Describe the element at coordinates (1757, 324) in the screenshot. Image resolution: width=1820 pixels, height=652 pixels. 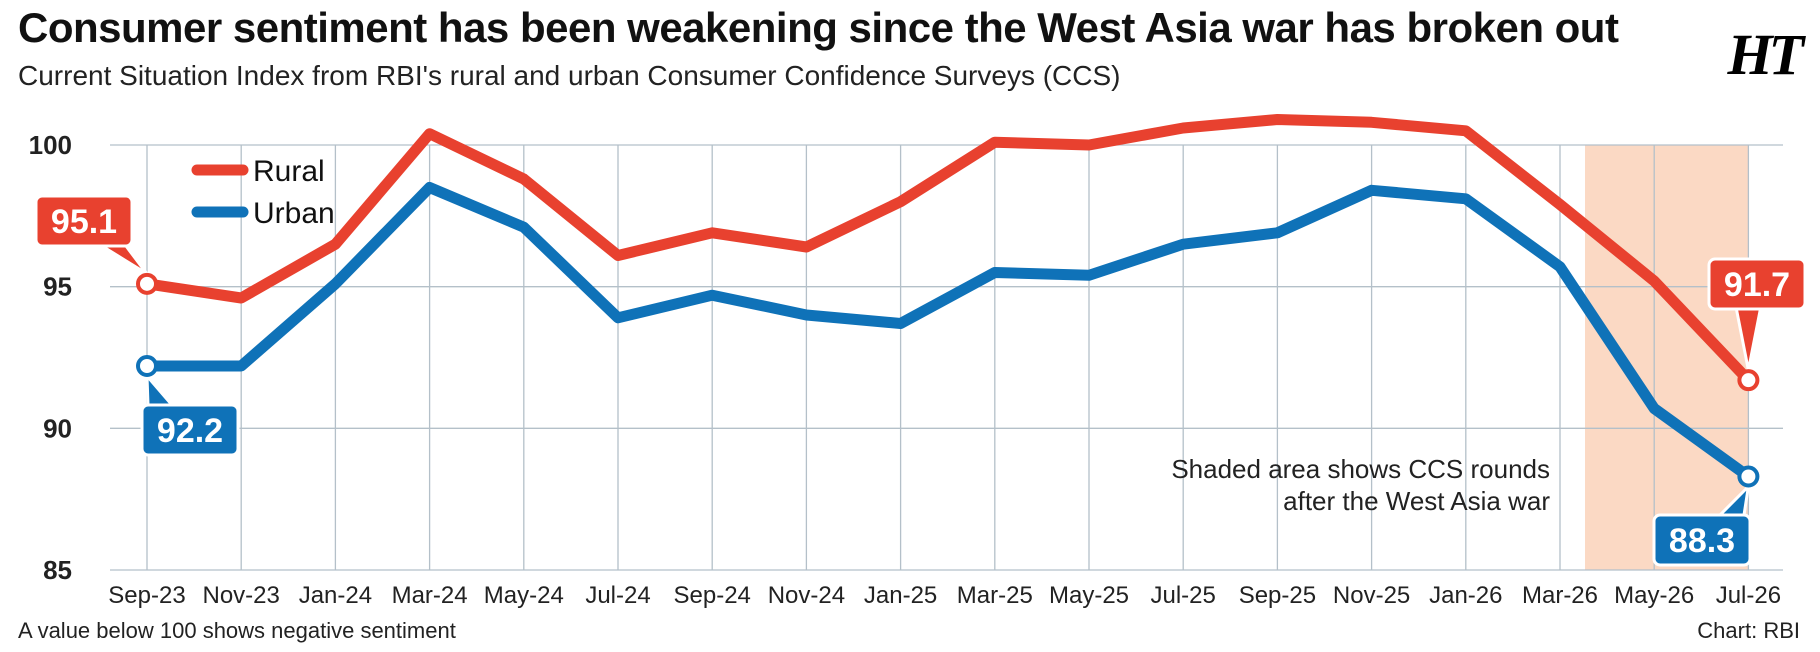
I see `callout-rural-jul-26: 91.7` at that location.